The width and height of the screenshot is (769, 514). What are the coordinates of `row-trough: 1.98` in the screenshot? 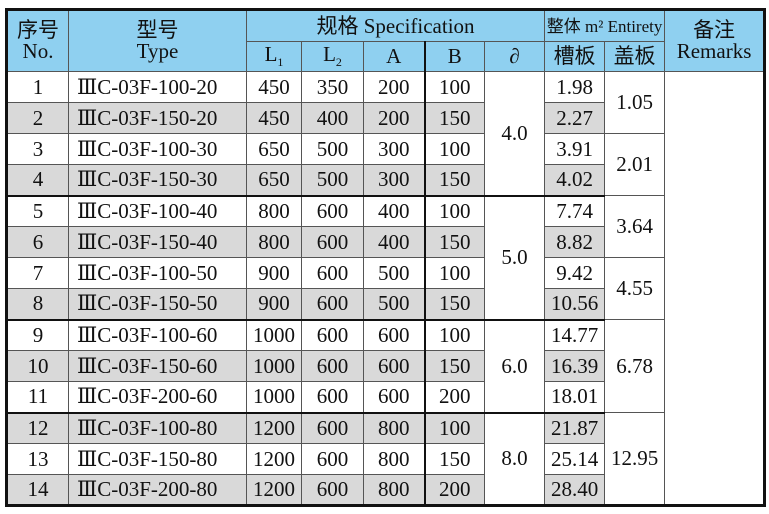 It's located at (575, 87).